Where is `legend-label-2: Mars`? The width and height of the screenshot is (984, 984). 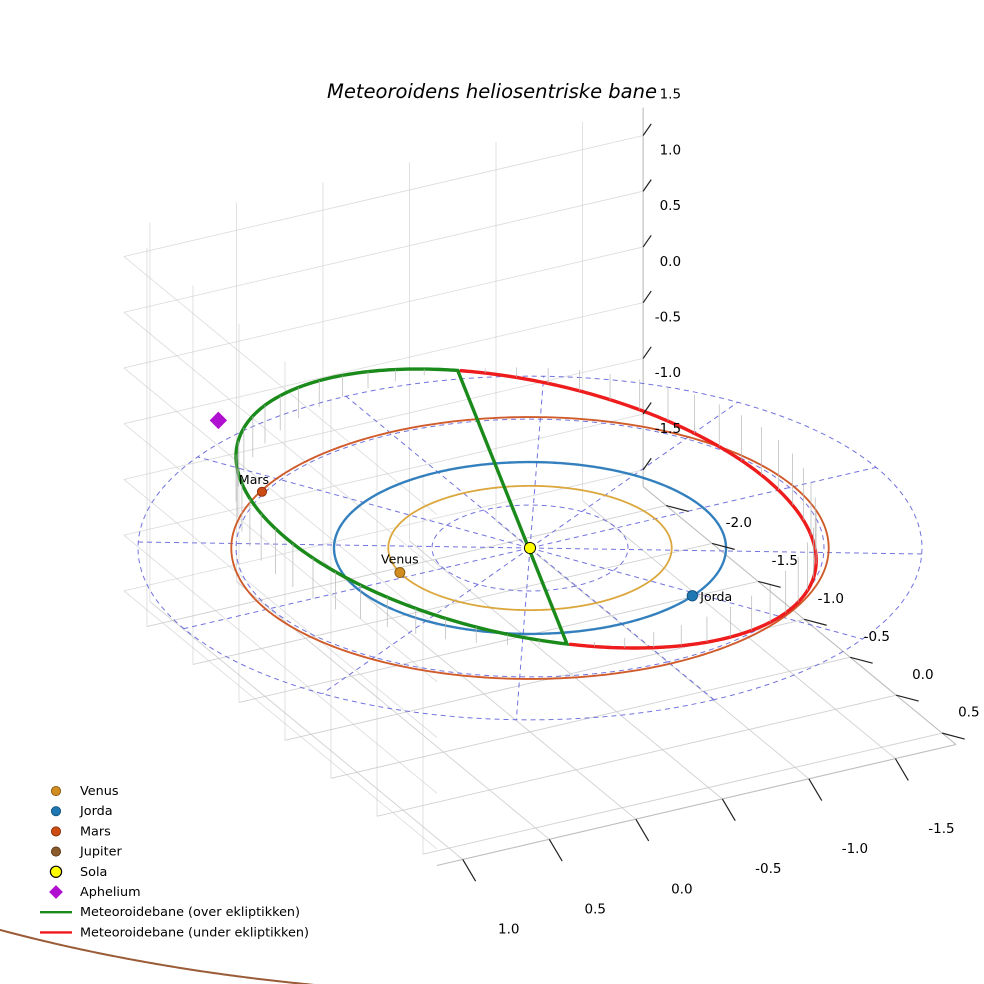 legend-label-2: Mars is located at coordinates (95, 831).